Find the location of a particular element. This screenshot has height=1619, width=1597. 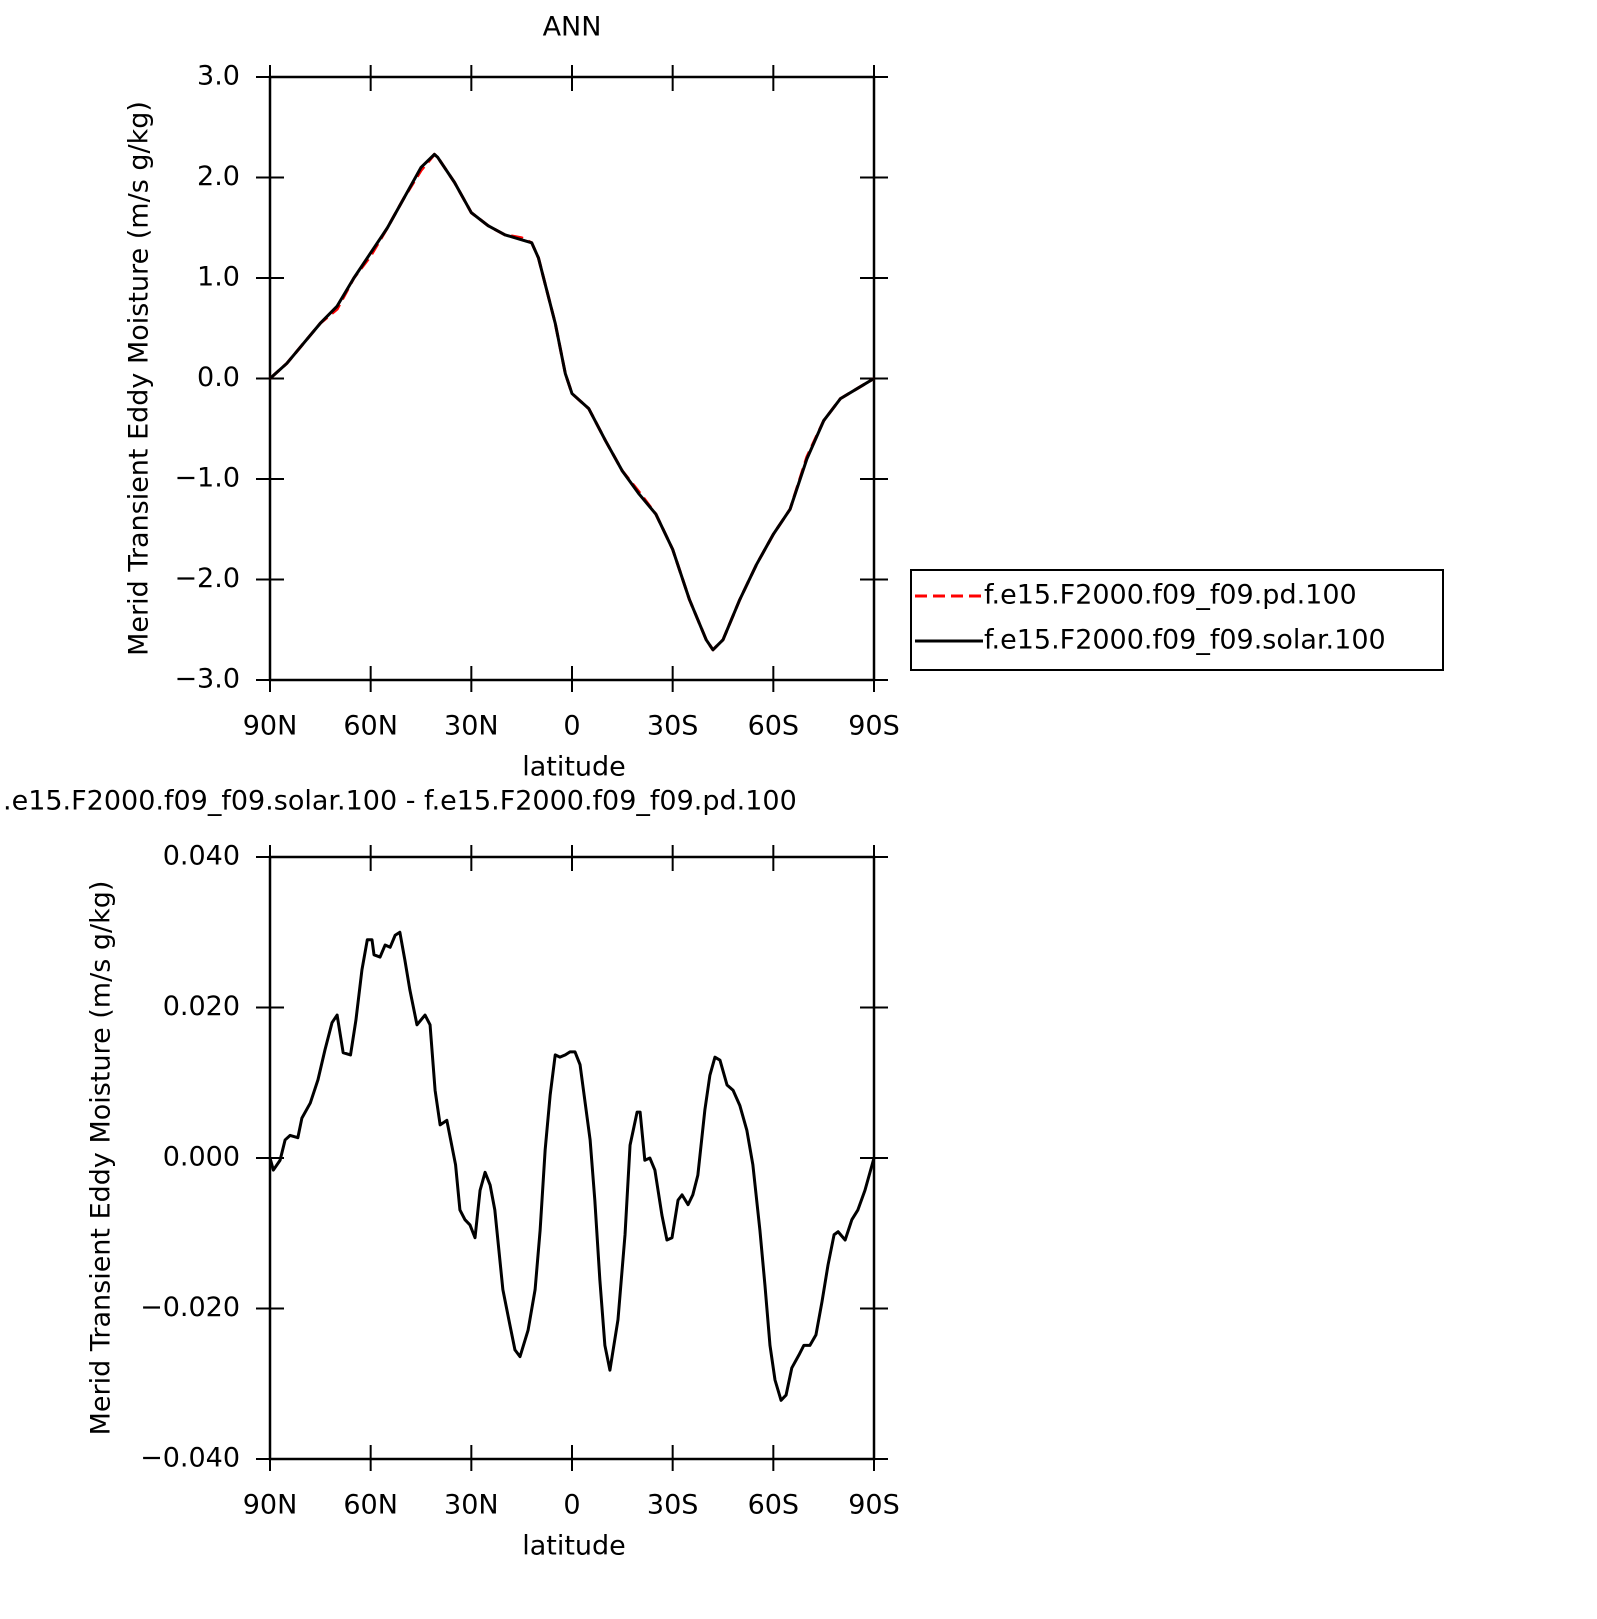

y-tick-label: −0.040 is located at coordinates (190, 1458).